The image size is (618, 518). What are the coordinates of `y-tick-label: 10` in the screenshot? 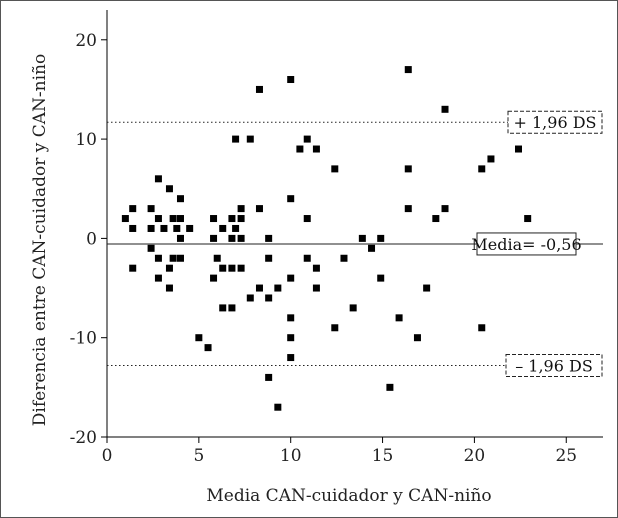 It's located at (86, 140).